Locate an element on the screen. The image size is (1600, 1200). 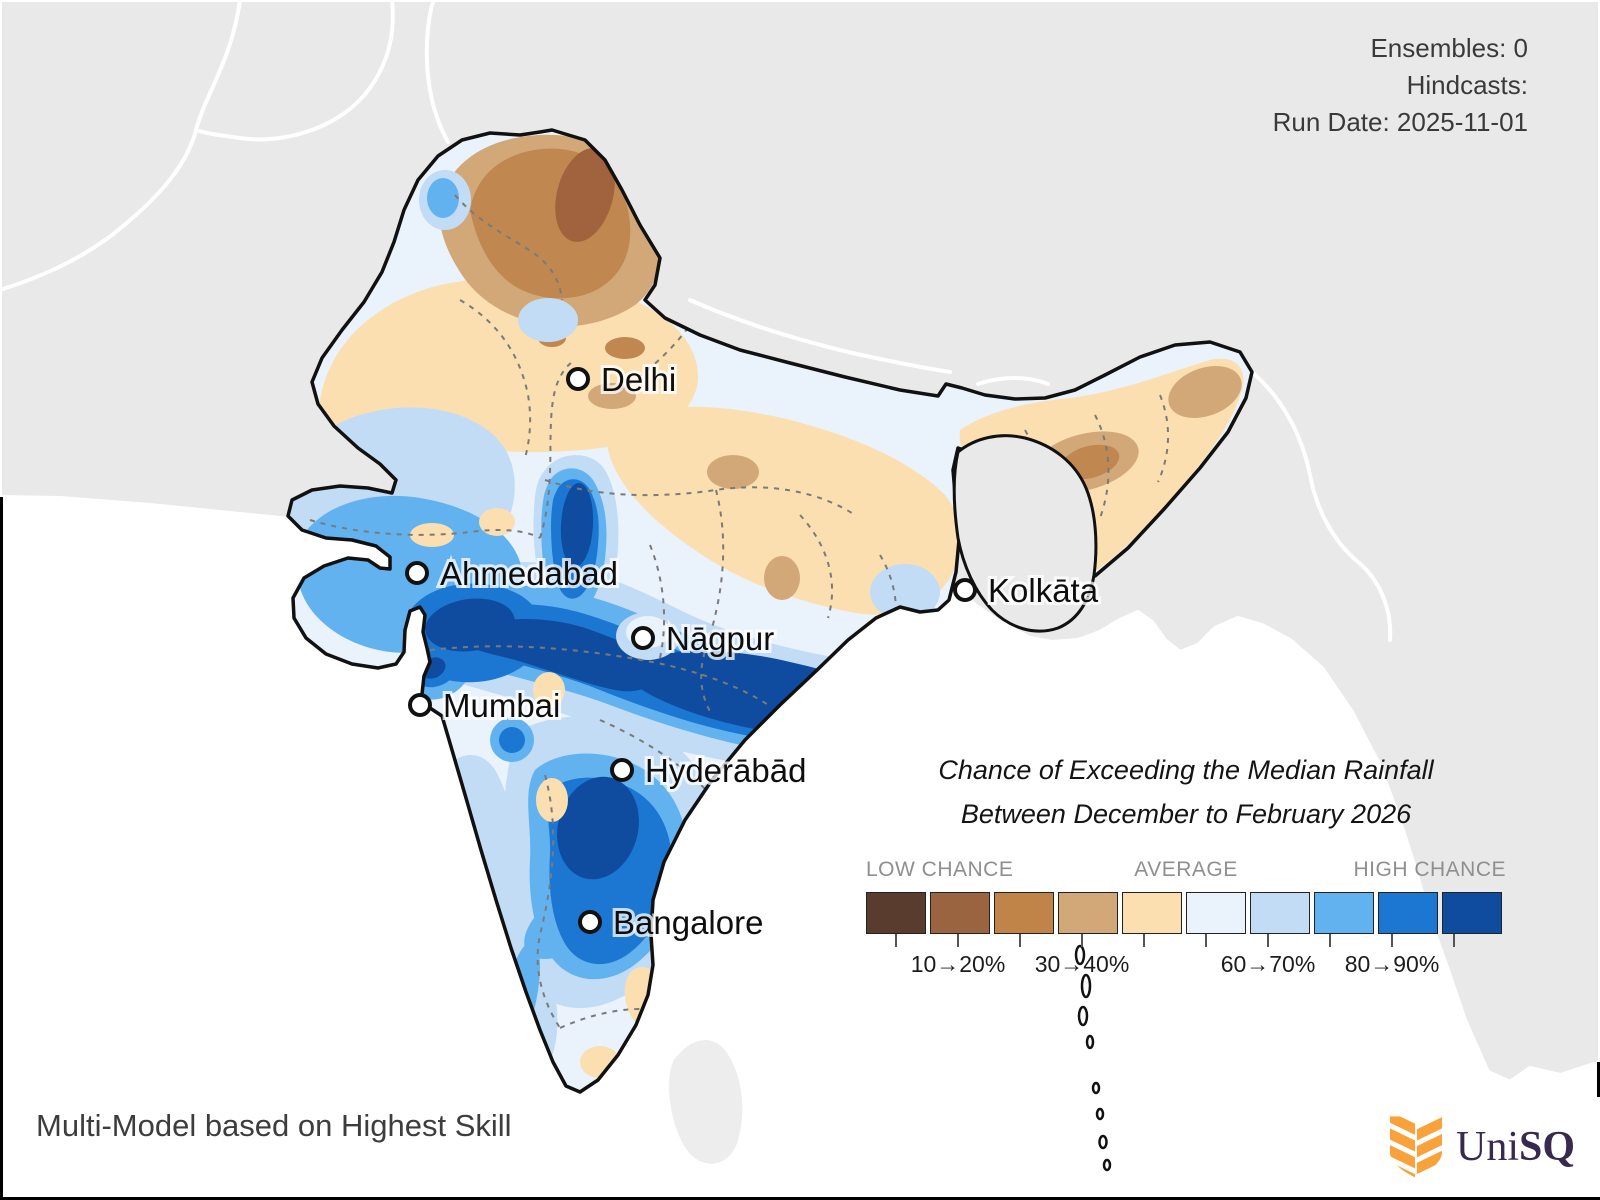
city-hyderbd: Hyderābād is located at coordinates (709, 770).